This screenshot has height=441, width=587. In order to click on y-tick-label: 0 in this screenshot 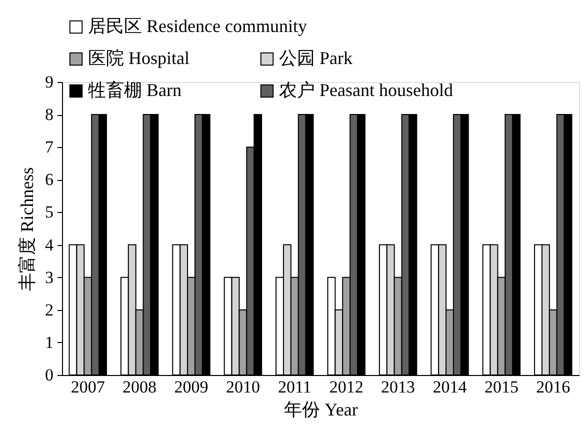, I will do `click(49, 375)`.